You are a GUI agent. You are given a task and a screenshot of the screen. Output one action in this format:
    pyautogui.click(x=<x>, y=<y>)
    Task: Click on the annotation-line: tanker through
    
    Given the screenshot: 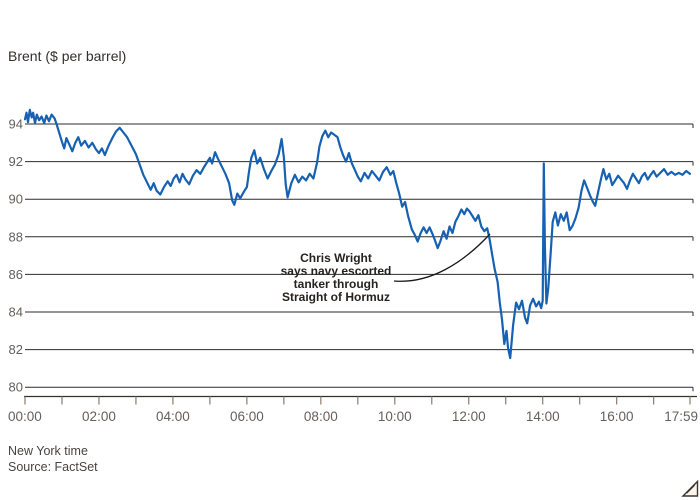 What is the action you would take?
    pyautogui.click(x=336, y=284)
    